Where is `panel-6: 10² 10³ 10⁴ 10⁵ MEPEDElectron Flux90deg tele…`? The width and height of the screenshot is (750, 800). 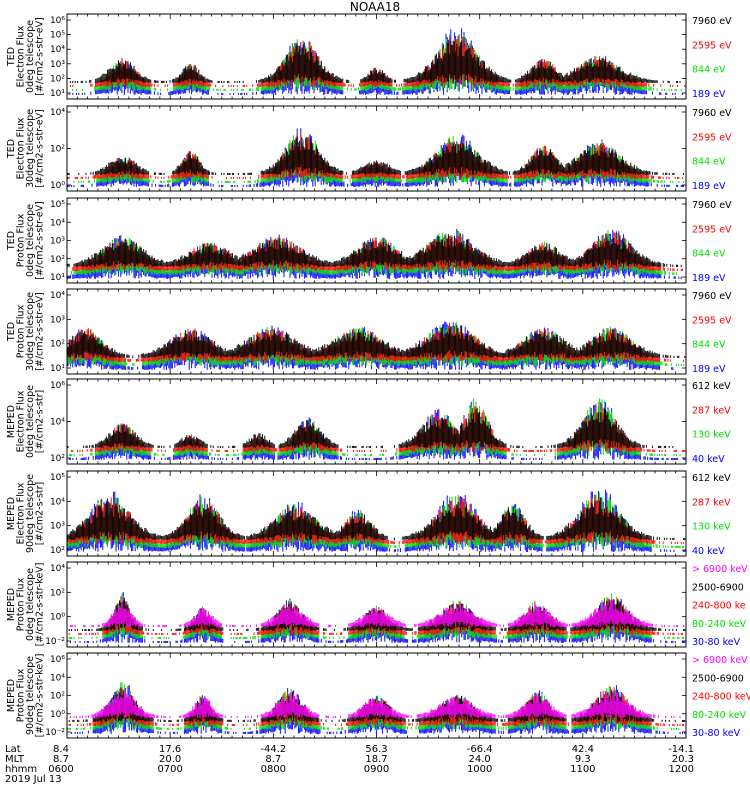
panel-6: 10² 10³ 10⁴ 10⁵ MEPEDElectron Flux90deg tele… is located at coordinates (368, 513).